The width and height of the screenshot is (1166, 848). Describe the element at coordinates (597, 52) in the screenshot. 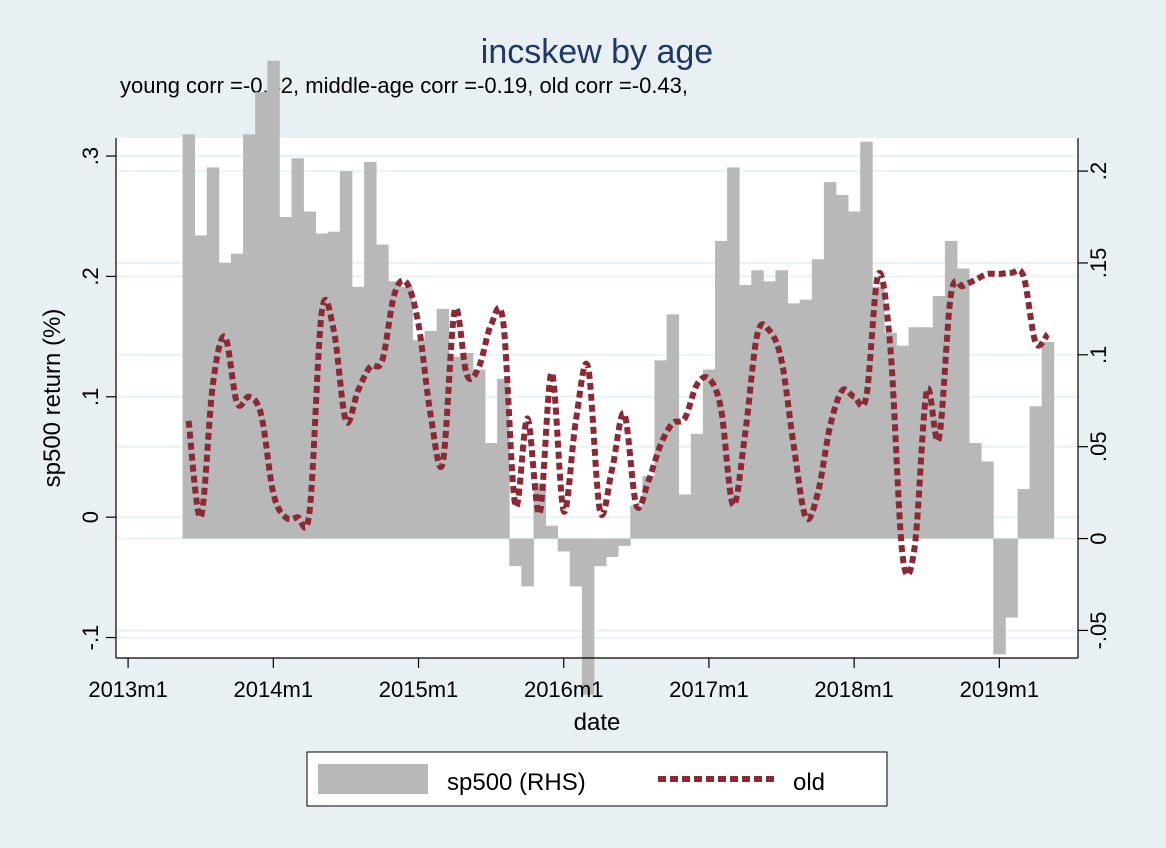

I see `chart-title: incskew by age` at that location.